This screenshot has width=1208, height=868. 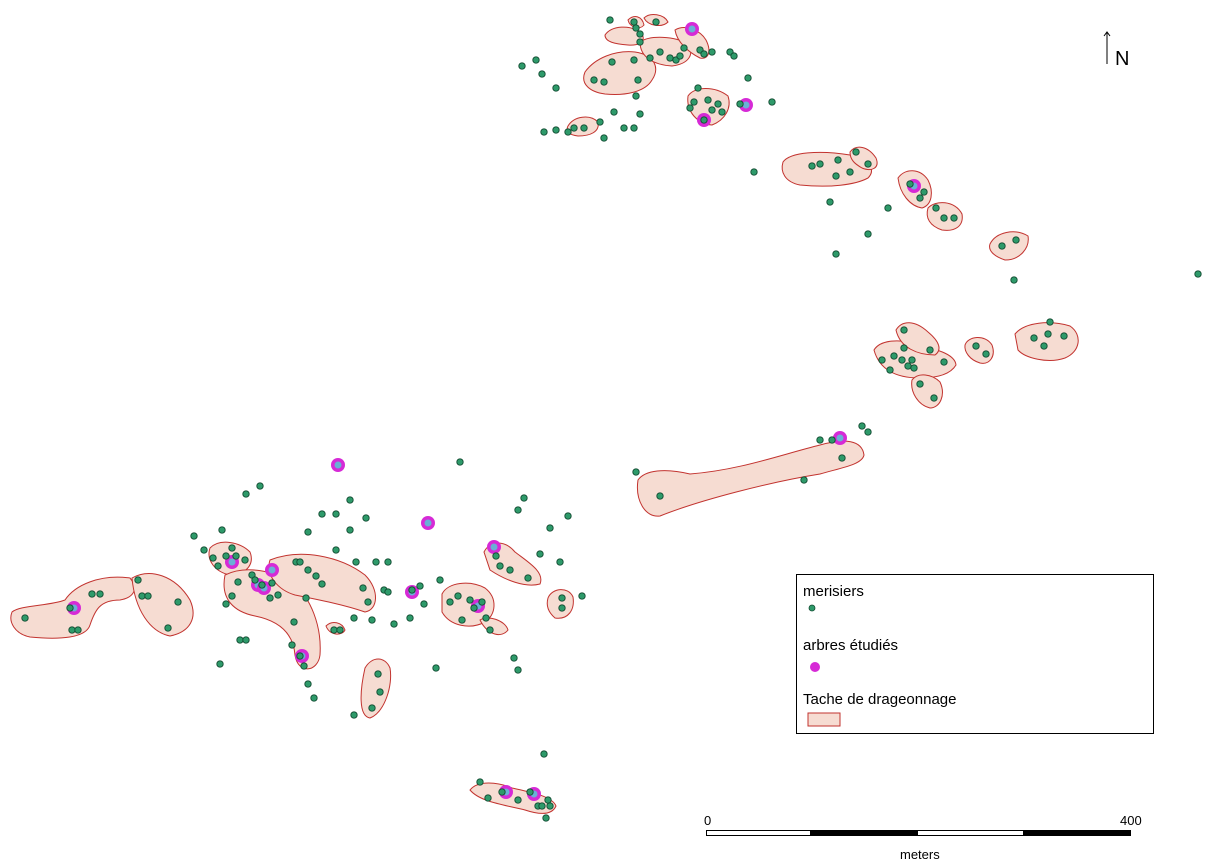 I want to click on legend-tree-symbol, so click(x=812, y=608).